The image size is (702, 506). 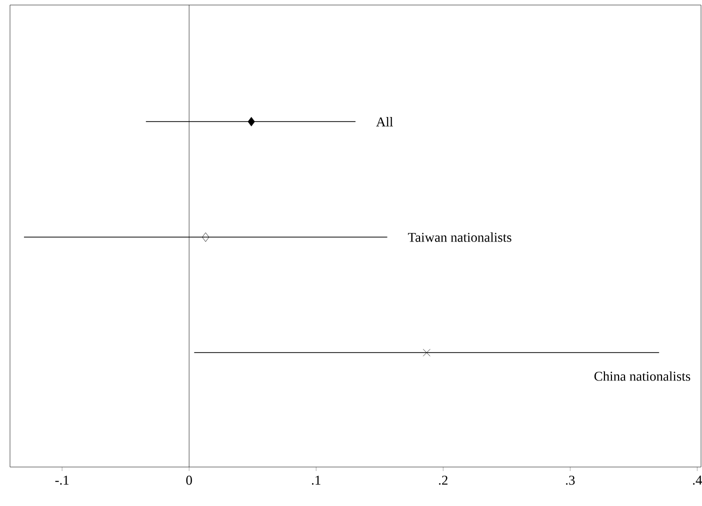 What do you see at coordinates (443, 480) in the screenshot?
I see `x-tick-label: .2` at bounding box center [443, 480].